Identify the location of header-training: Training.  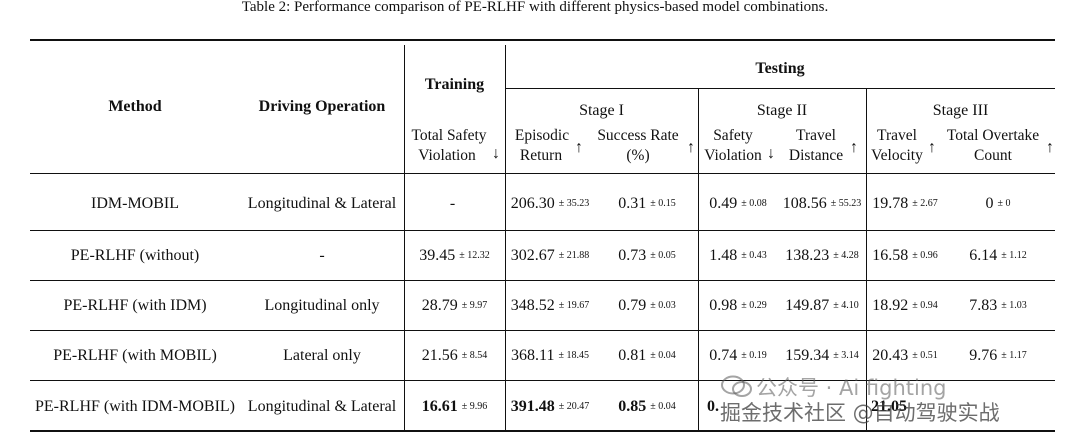
(454, 84).